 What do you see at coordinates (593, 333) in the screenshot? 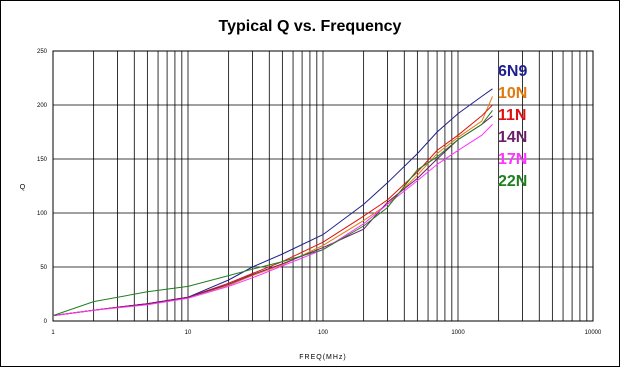
I see `x-tick-label: 10000` at bounding box center [593, 333].